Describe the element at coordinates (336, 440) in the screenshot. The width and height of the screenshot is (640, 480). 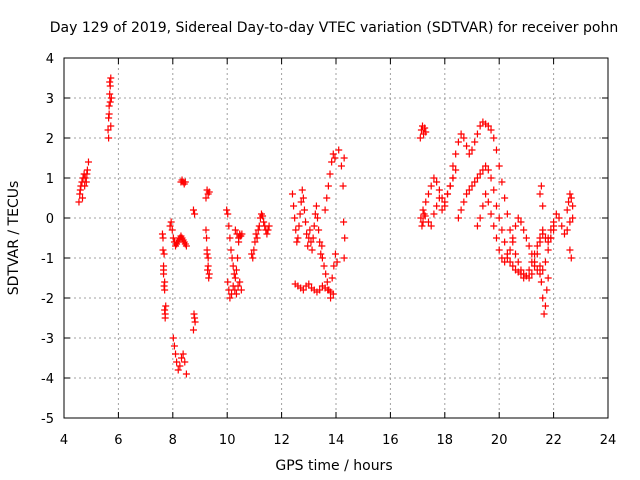
I see `x-tick-label: 14` at that location.